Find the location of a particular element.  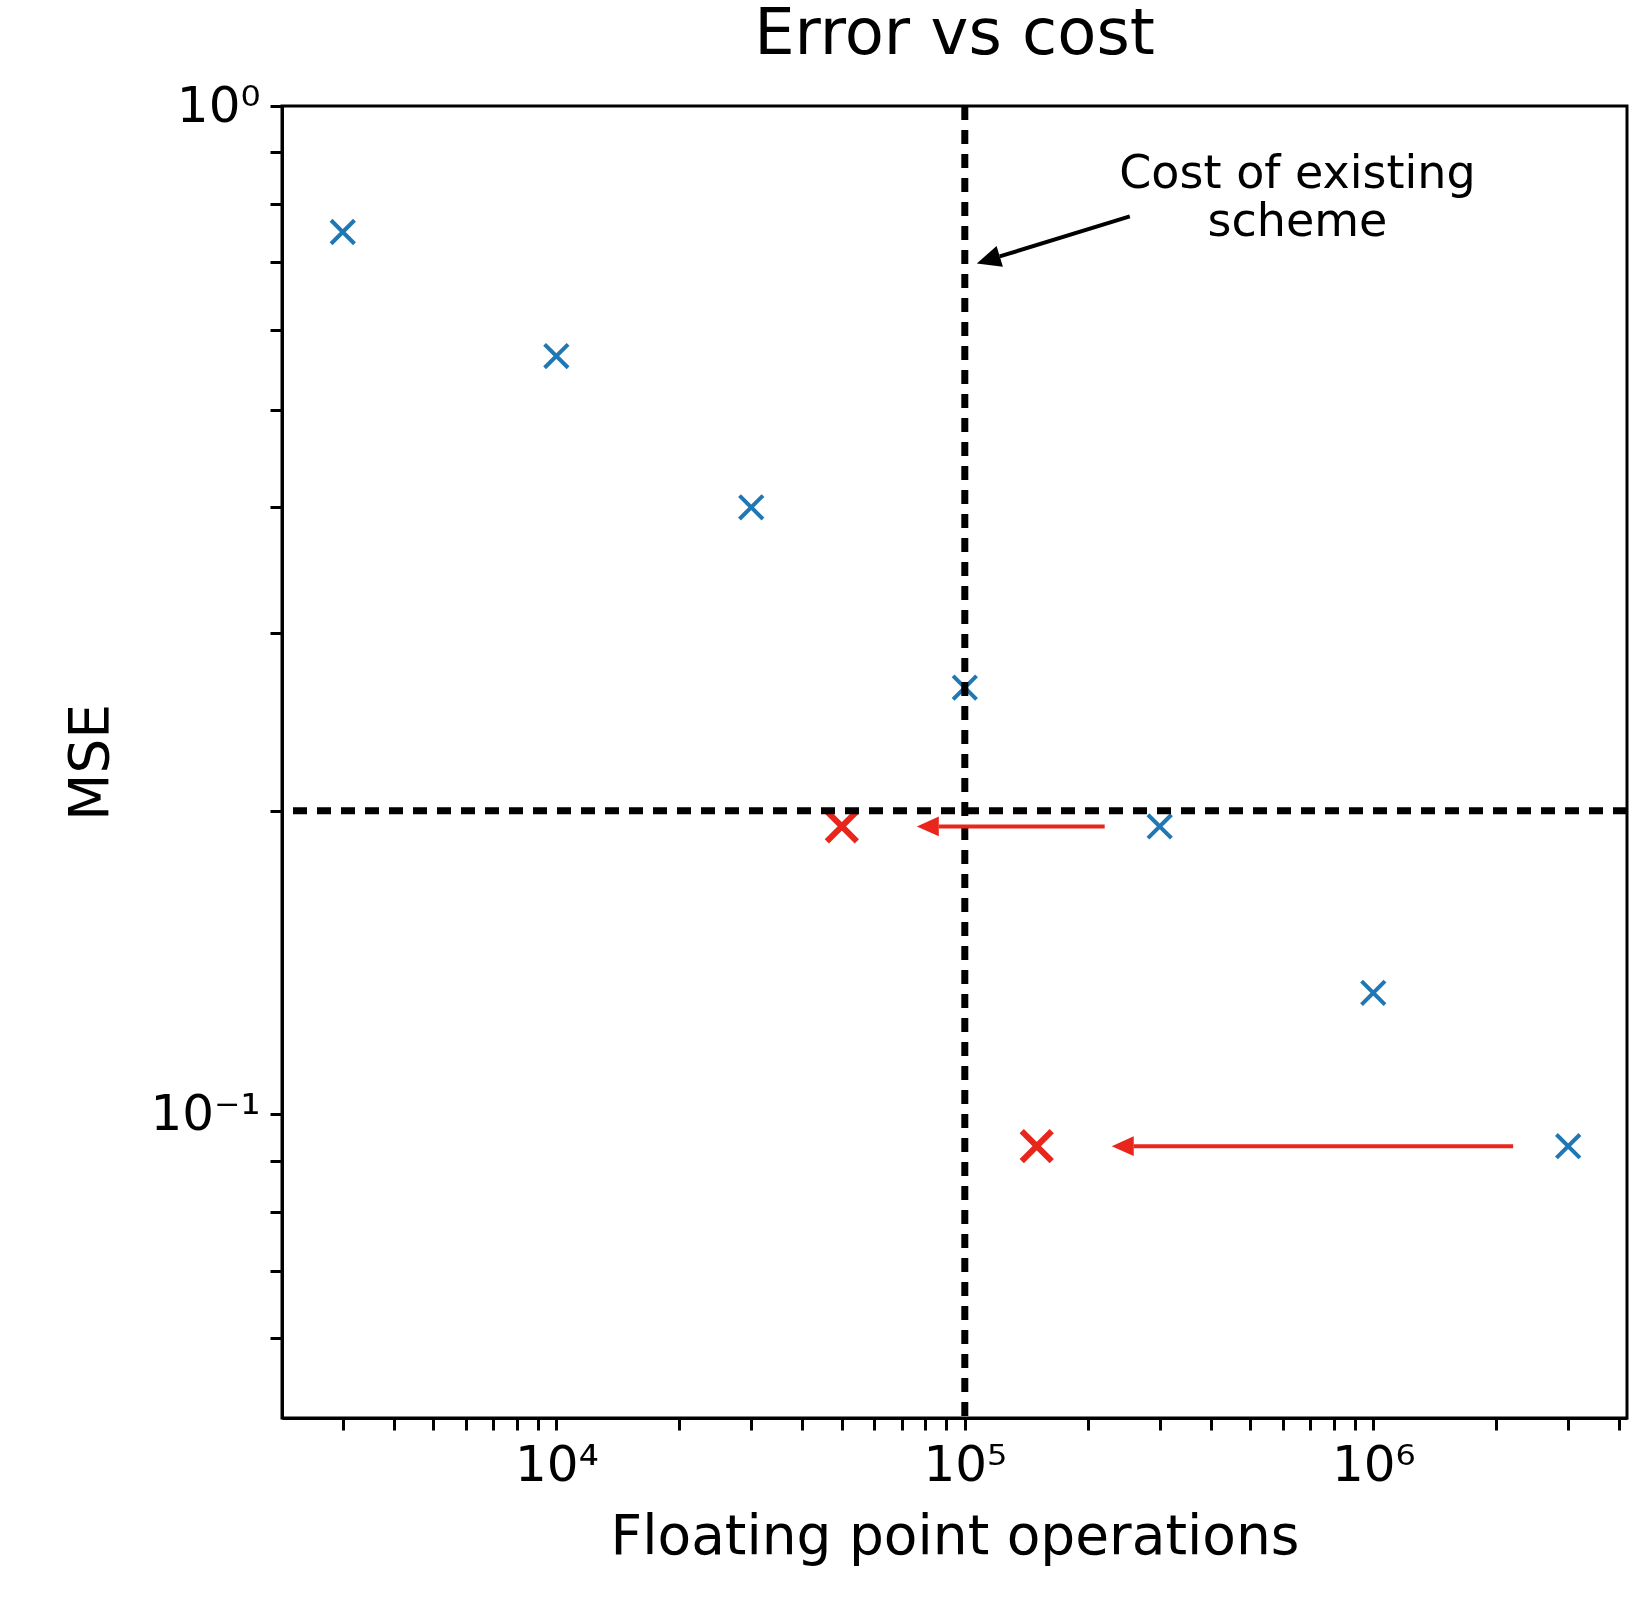

x-tick-label: 10⁶ is located at coordinates (1373, 1463).